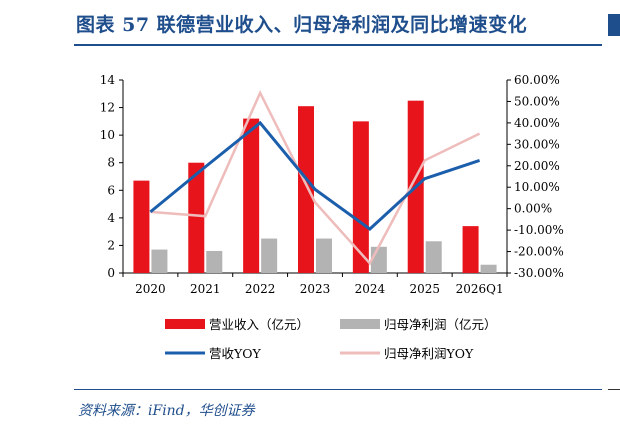  What do you see at coordinates (537, 123) in the screenshot?
I see `right-tick-label: 40.00%` at bounding box center [537, 123].